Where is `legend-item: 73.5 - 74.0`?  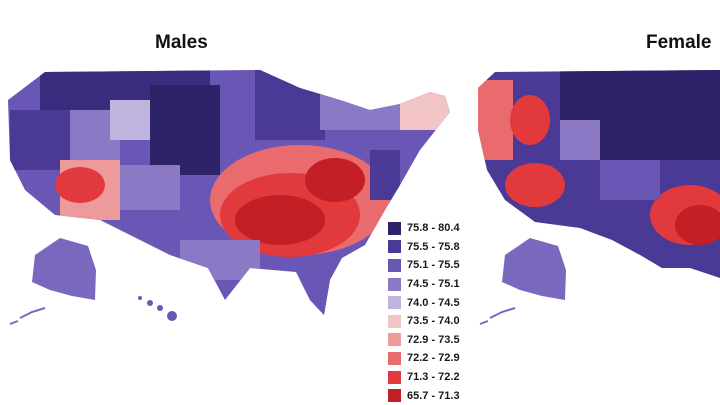 legend-item: 73.5 - 74.0 is located at coordinates (424, 321).